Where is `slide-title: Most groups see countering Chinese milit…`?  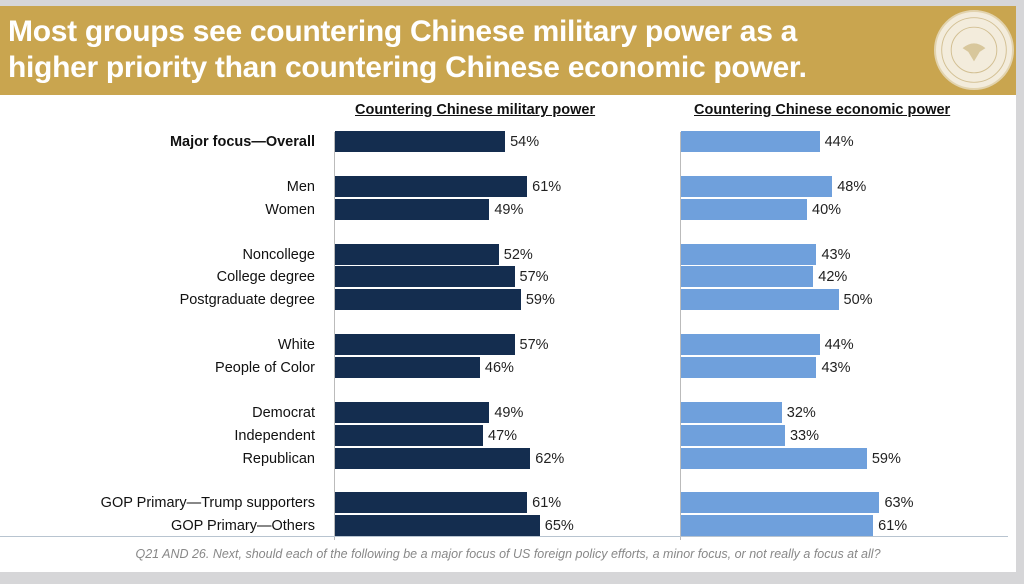
slide-title: Most groups see countering Chinese milit… is located at coordinates (407, 50).